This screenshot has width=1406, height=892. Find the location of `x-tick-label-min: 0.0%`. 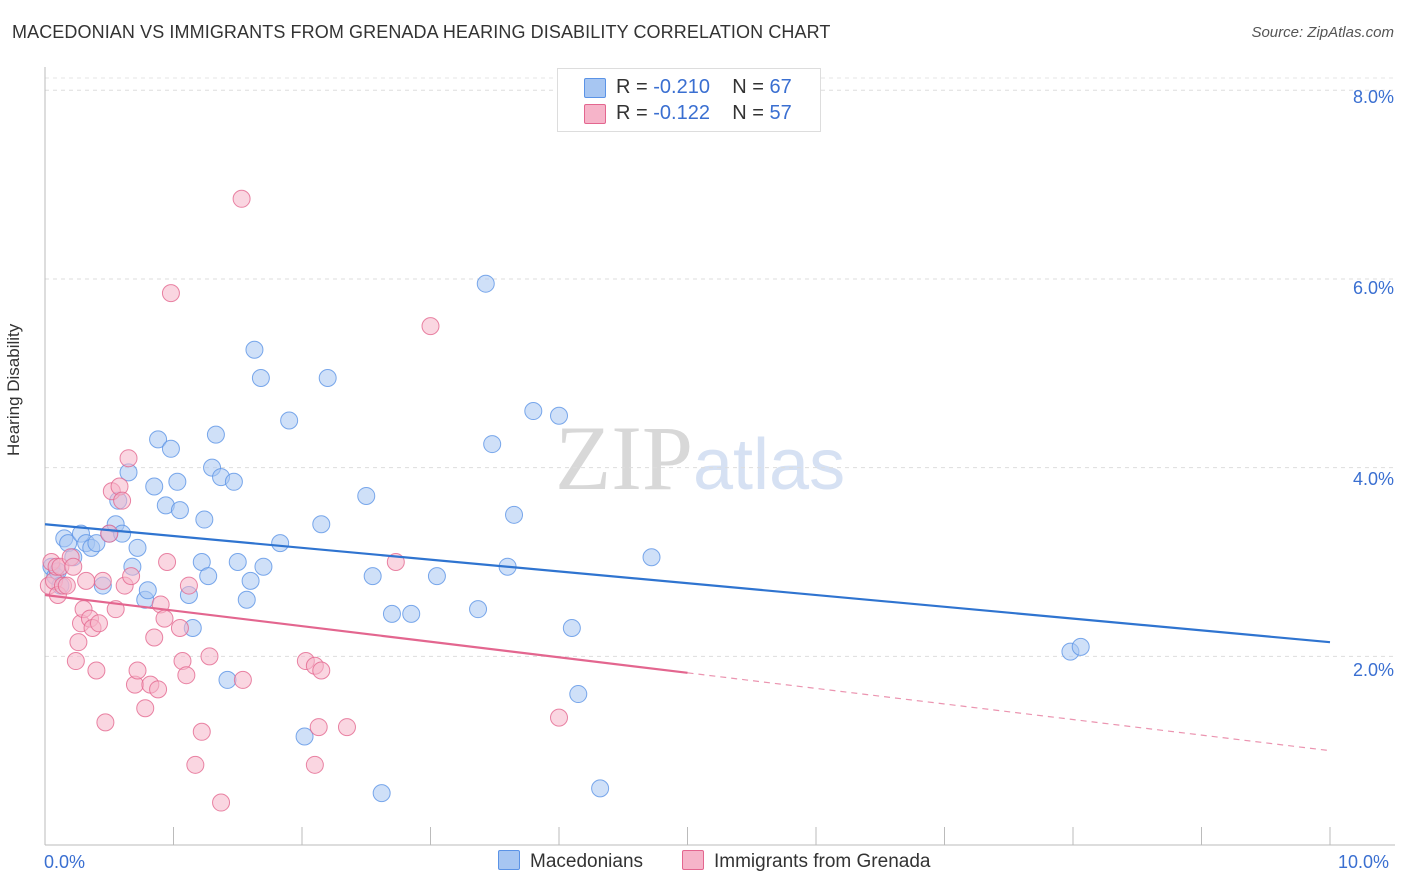

x-tick-label-min: 0.0% is located at coordinates (65, 862).